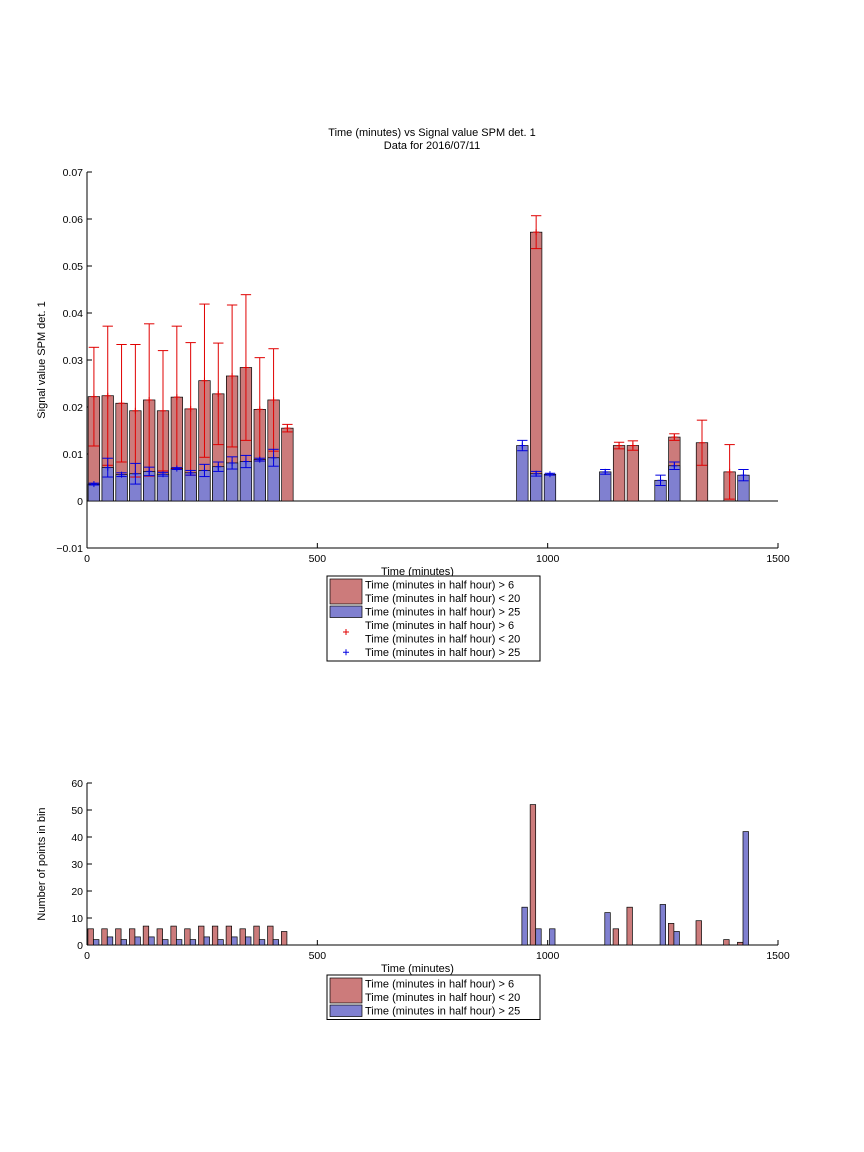 The height and width of the screenshot is (1152, 864). What do you see at coordinates (73, 314) in the screenshot?
I see `y-tick-label: 0.04` at bounding box center [73, 314].